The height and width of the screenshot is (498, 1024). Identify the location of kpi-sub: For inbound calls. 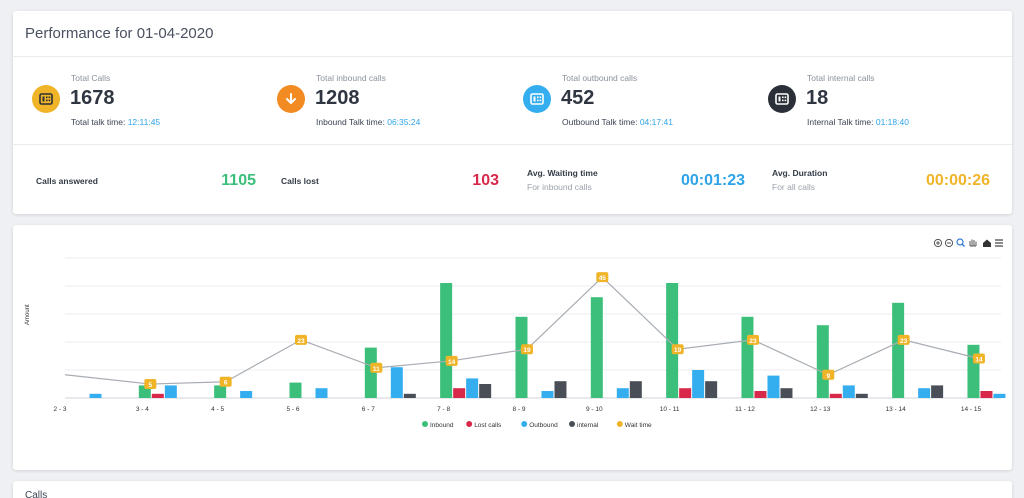
(559, 187).